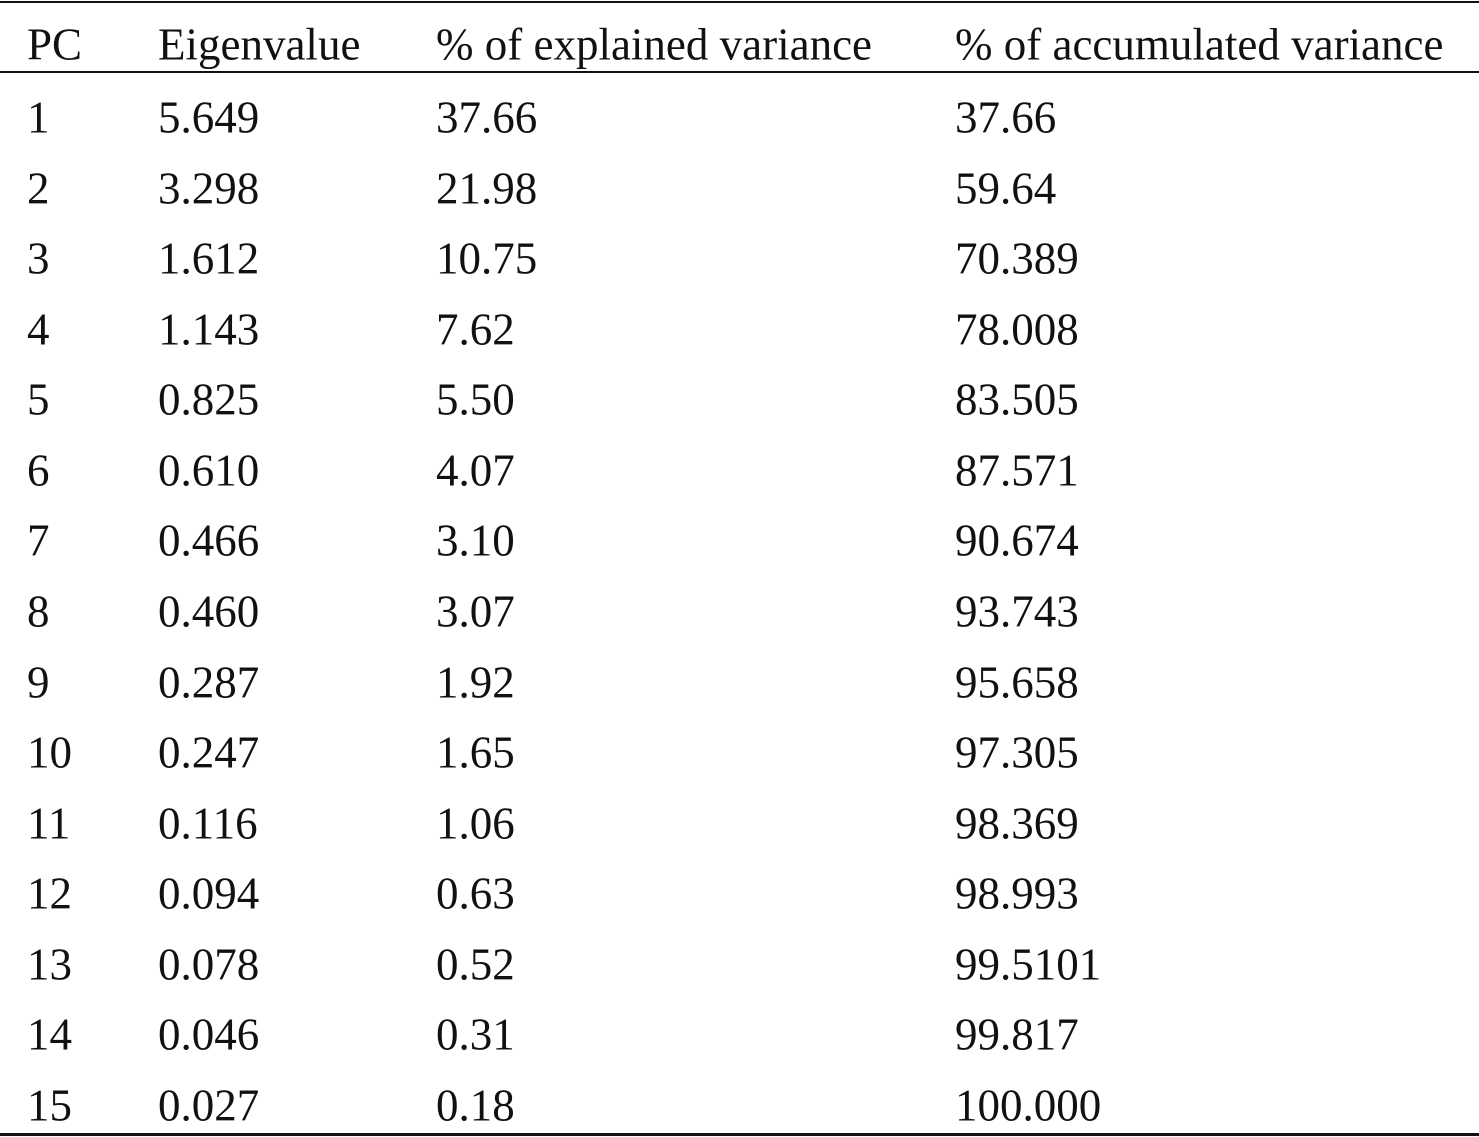 This screenshot has height=1137, width=1479. What do you see at coordinates (38, 540) in the screenshot?
I see `table-cell: 7` at bounding box center [38, 540].